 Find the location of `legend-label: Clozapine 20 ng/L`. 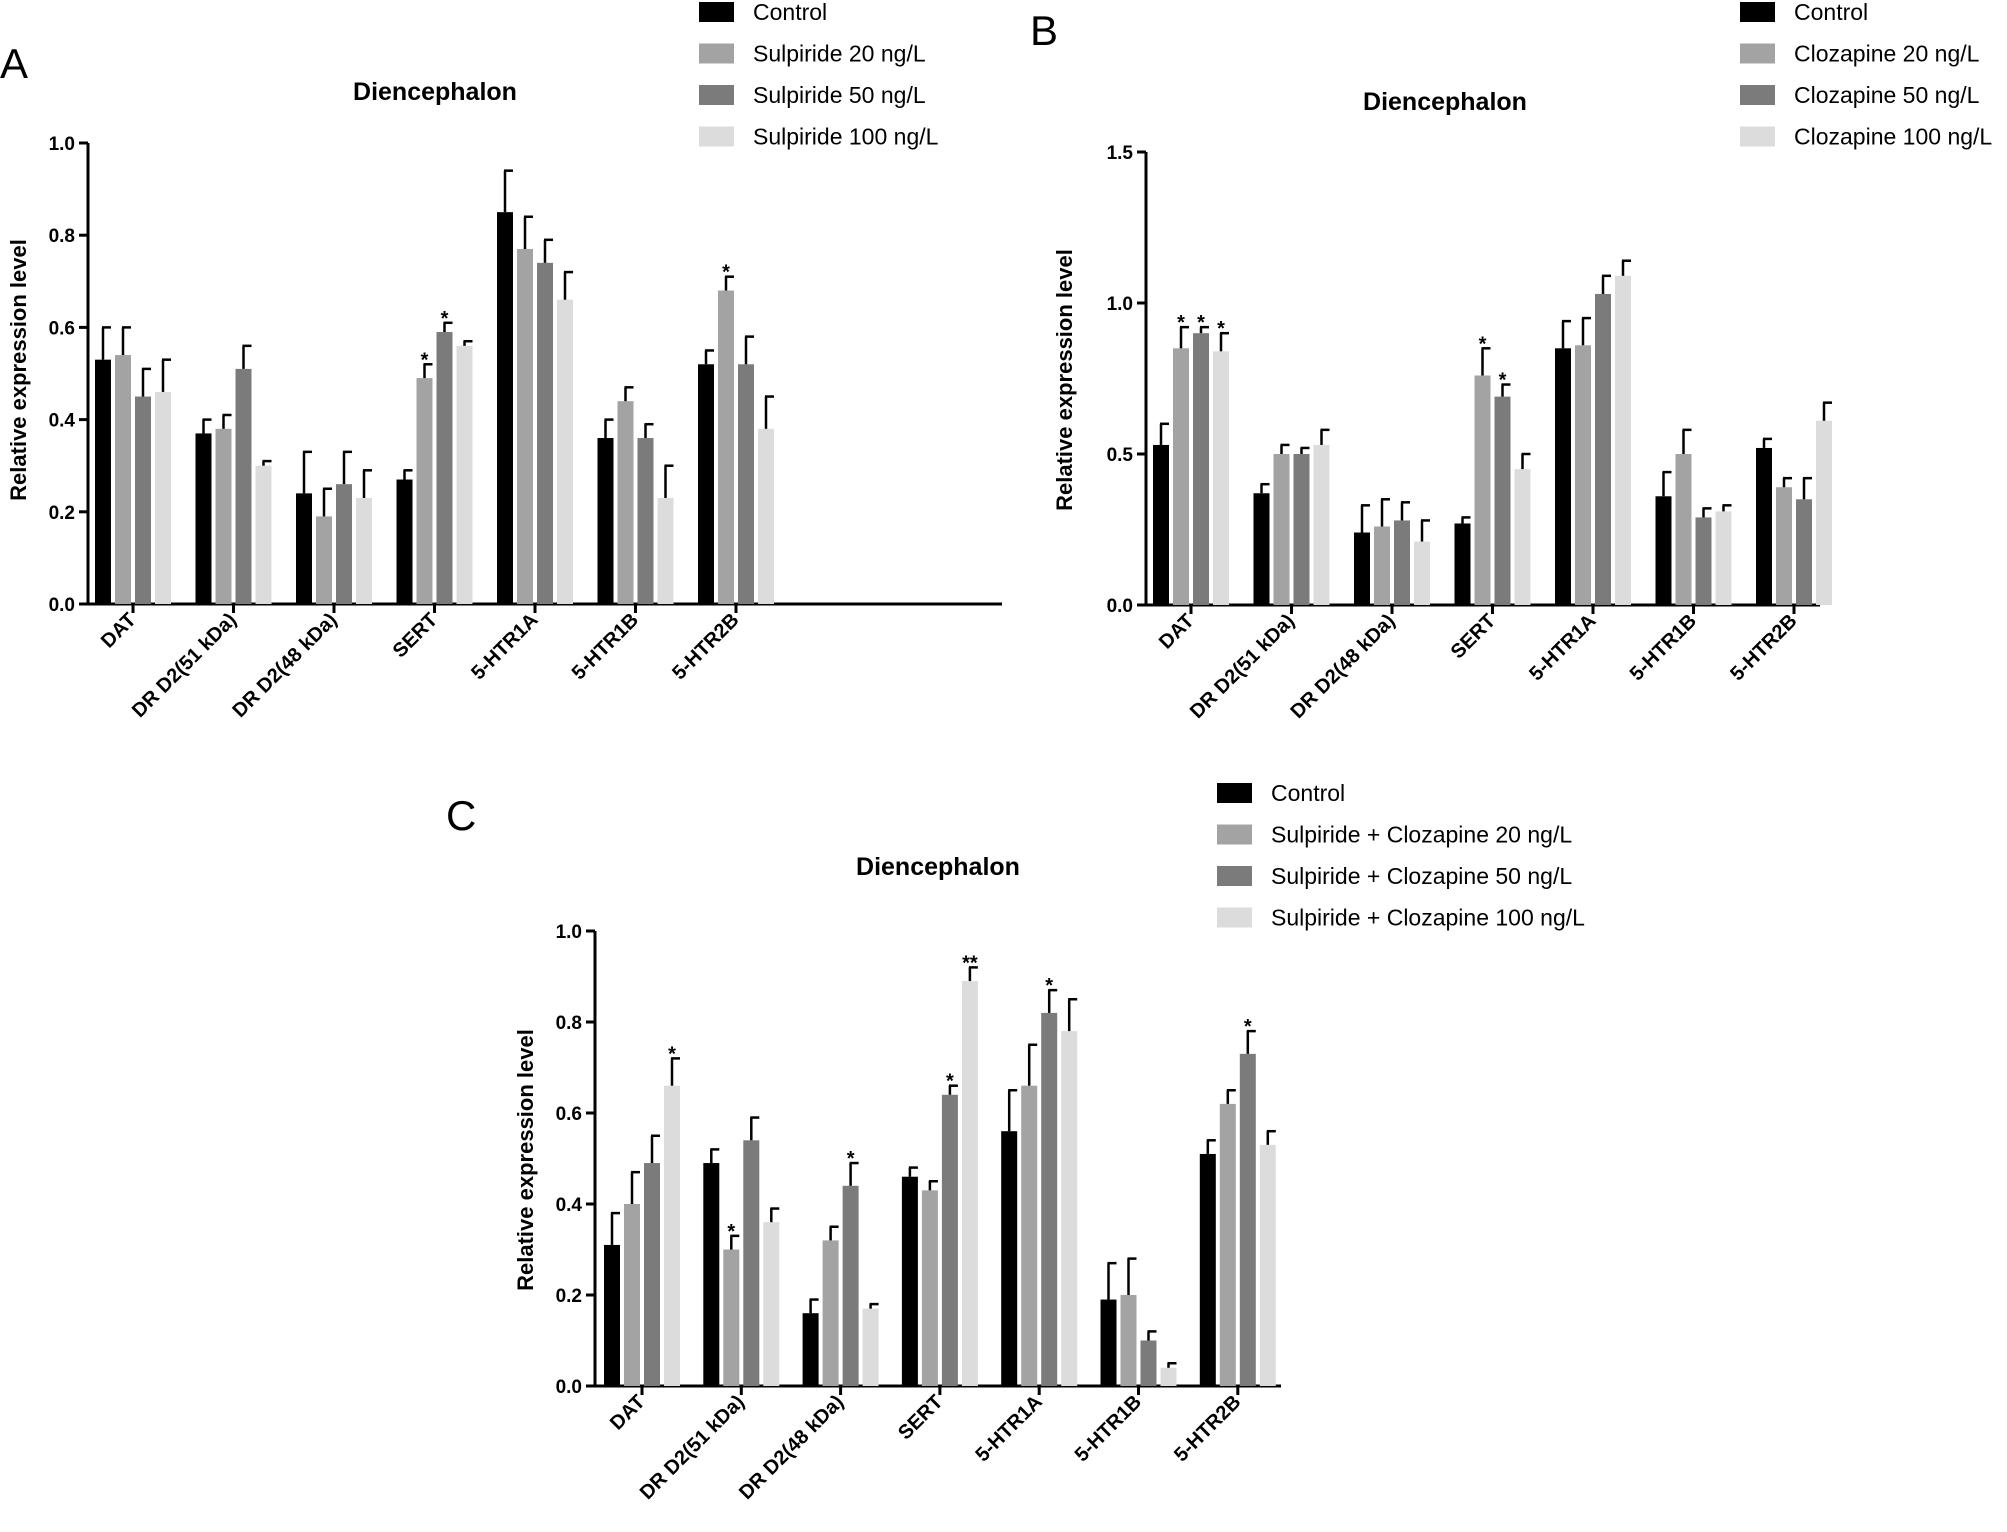

legend-label: Clozapine 20 ng/L is located at coordinates (1887, 54).